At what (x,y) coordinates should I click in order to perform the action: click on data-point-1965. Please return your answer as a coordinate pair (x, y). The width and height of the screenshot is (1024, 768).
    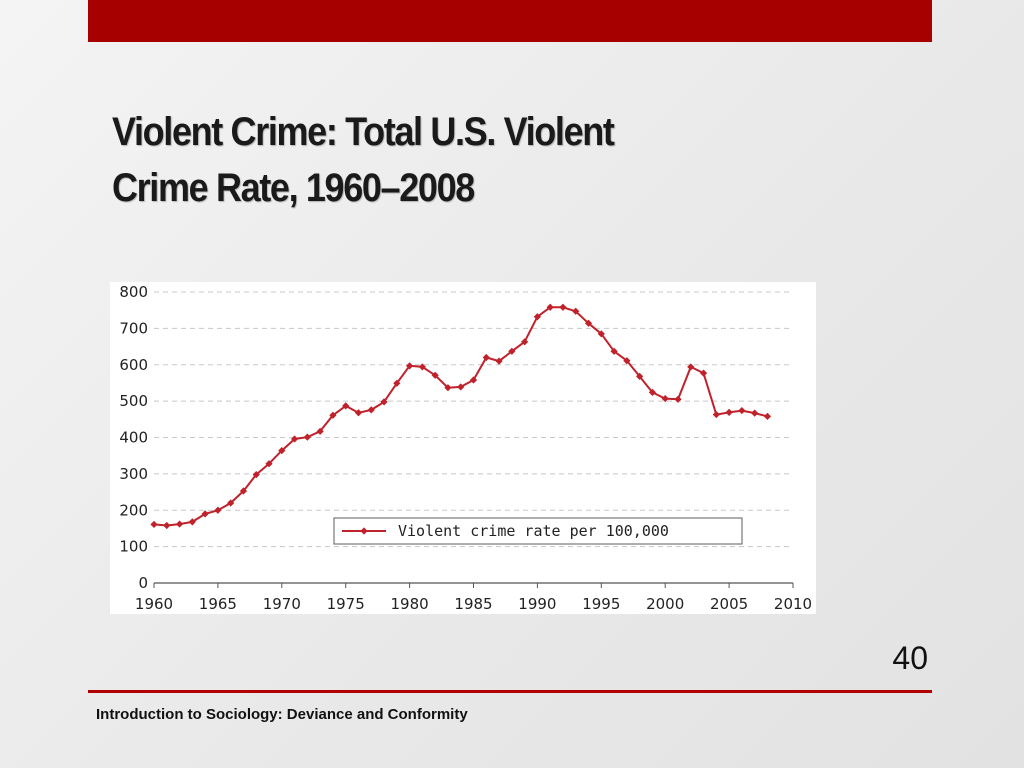
    Looking at the image, I should click on (218, 510).